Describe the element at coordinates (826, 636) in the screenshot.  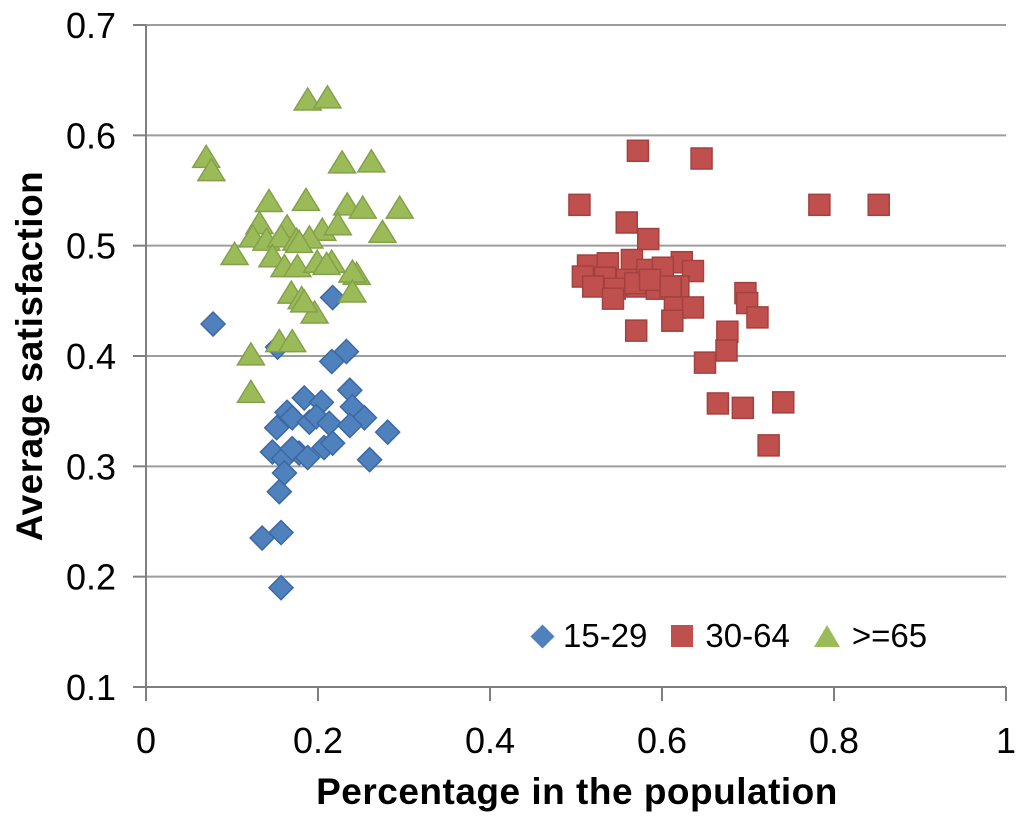
I see `triangle-marker-icon` at that location.